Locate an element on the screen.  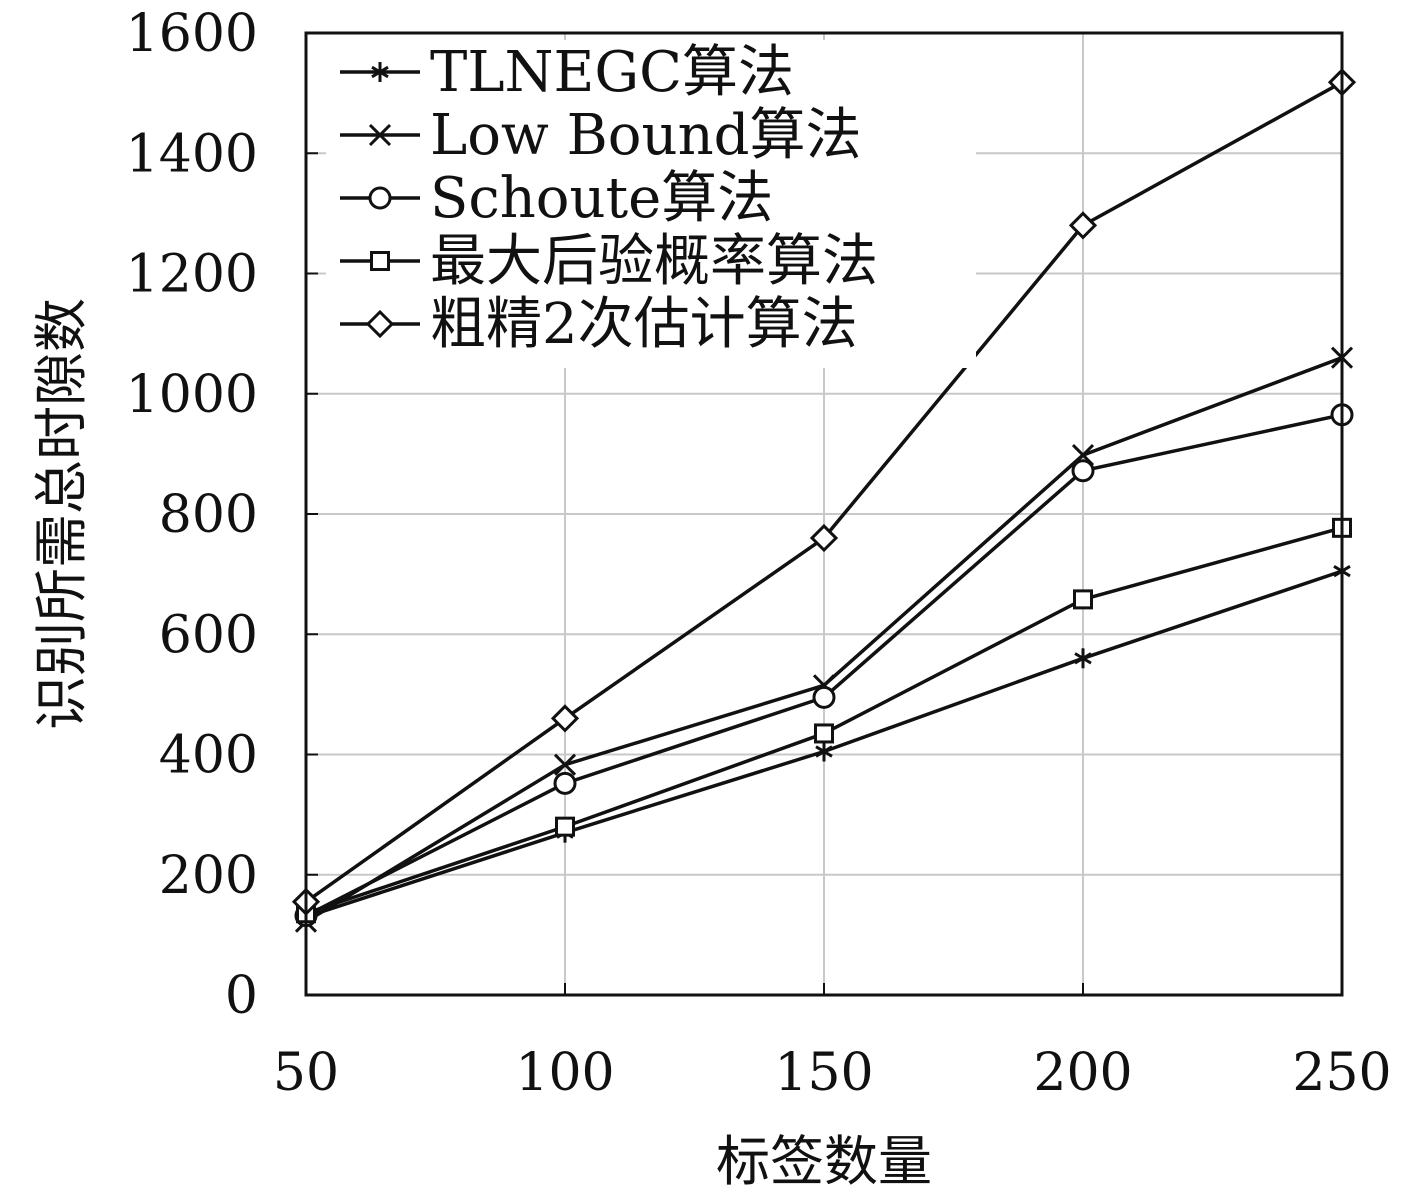
legend-label: Low Bound算法 is located at coordinates (645, 135).